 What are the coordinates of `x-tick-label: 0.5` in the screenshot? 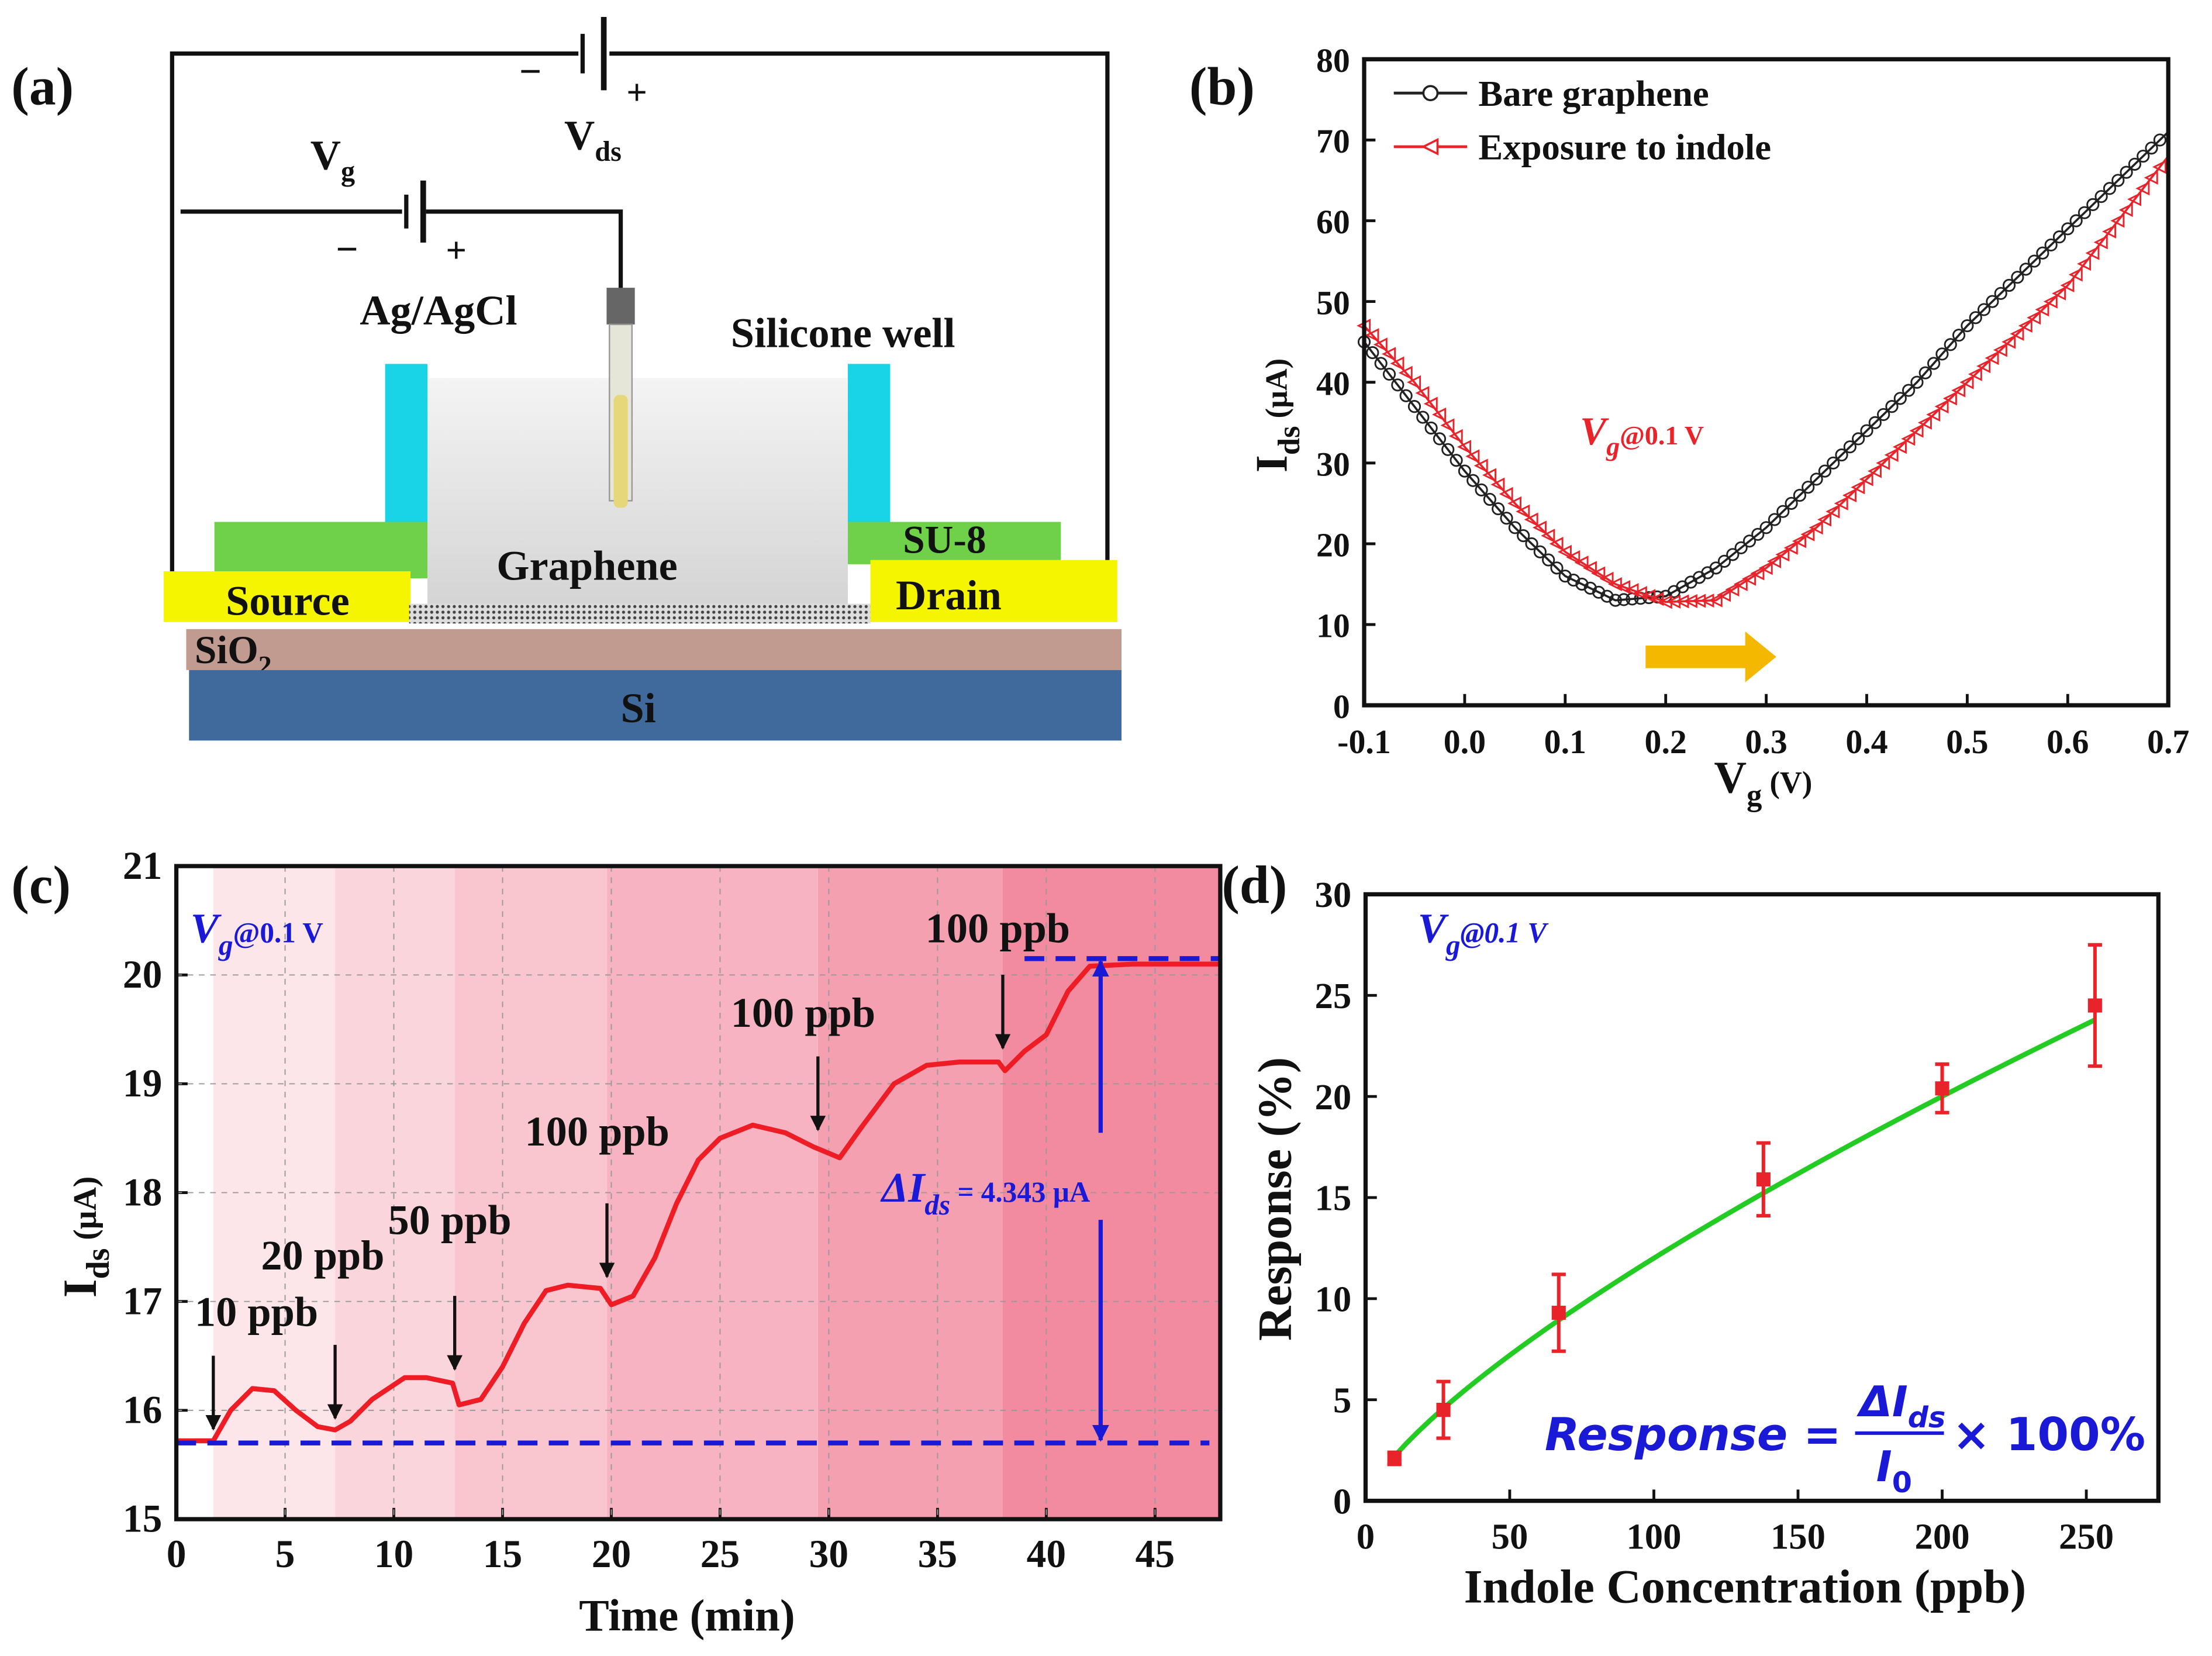 It's located at (1967, 742).